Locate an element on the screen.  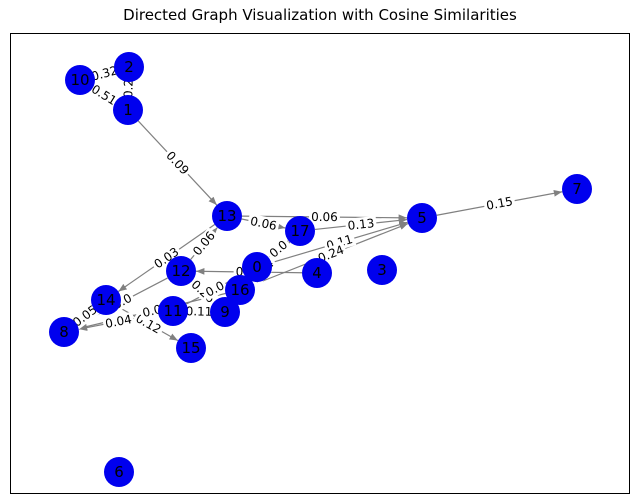
node-label: 4 is located at coordinates (317, 273).